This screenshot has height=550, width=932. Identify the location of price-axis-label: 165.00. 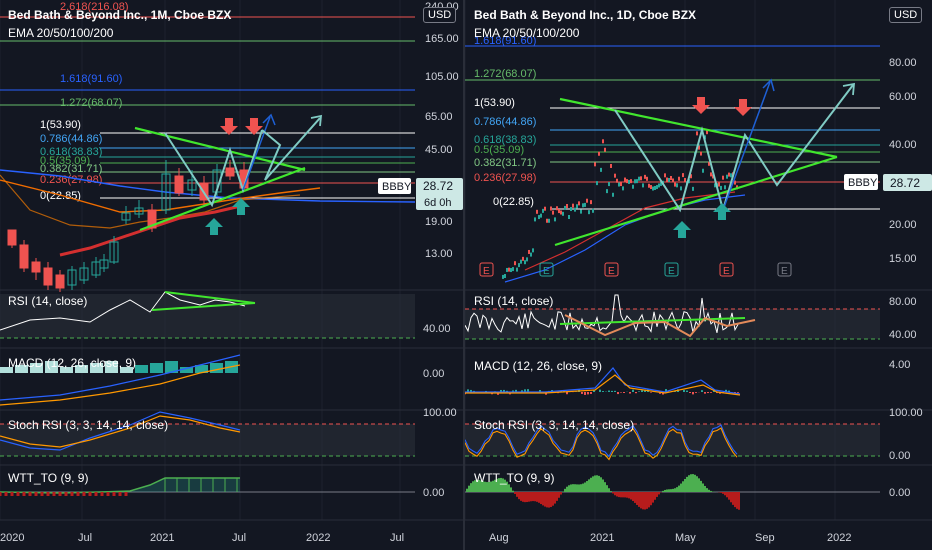
(442, 39).